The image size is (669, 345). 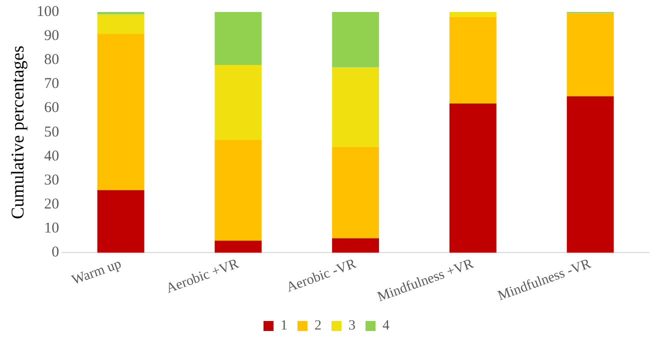 I want to click on y-tick-label: 60, so click(x=52, y=108).